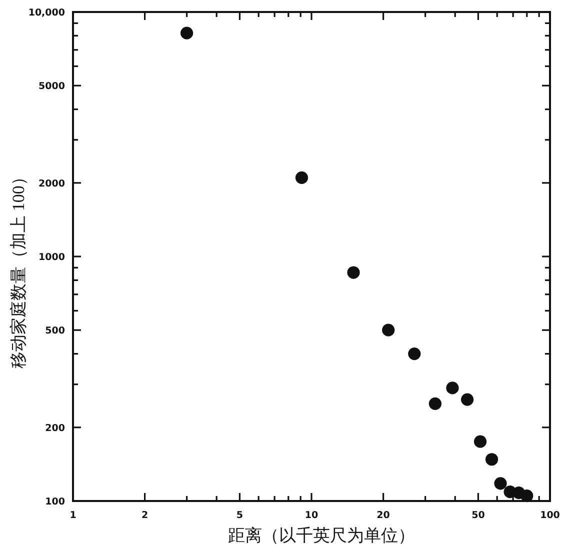  I want to click on y-tick-label: 2000, so click(52, 184).